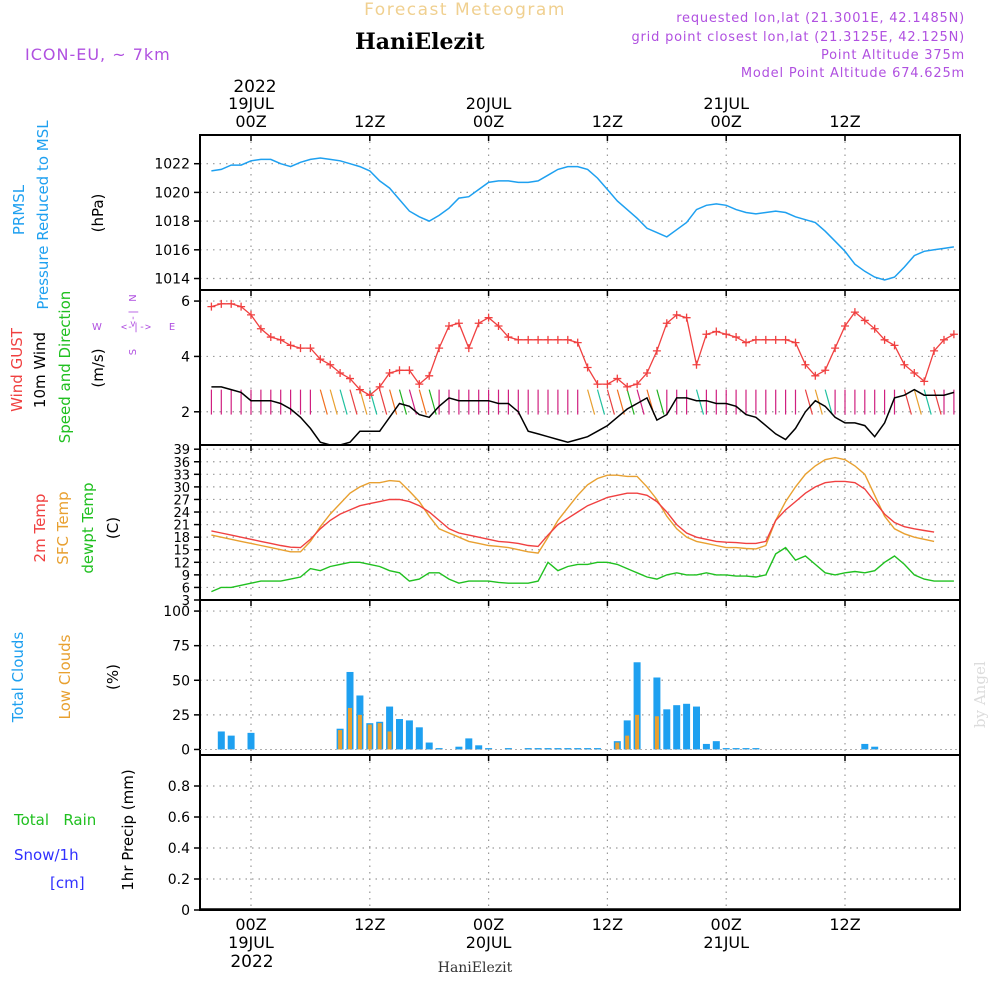  Describe the element at coordinates (580, 832) in the screenshot. I see `precip-frame` at that location.